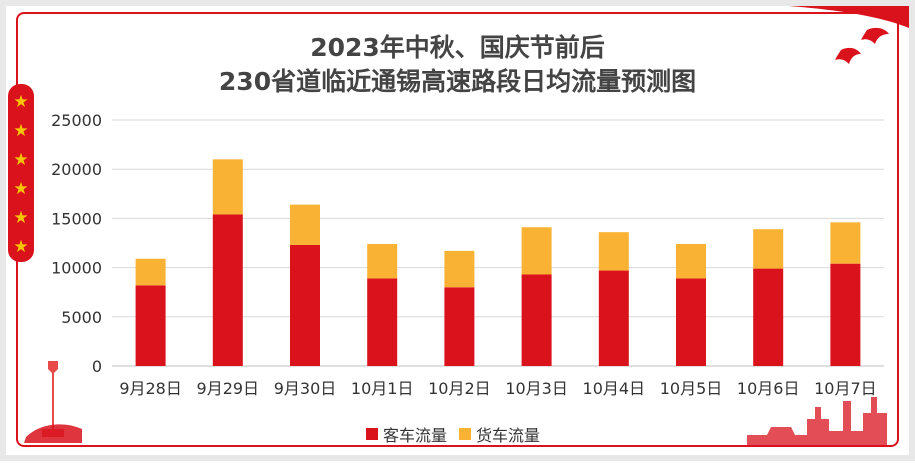 The image size is (915, 467). I want to click on city-skyline-icon, so click(817, 422).